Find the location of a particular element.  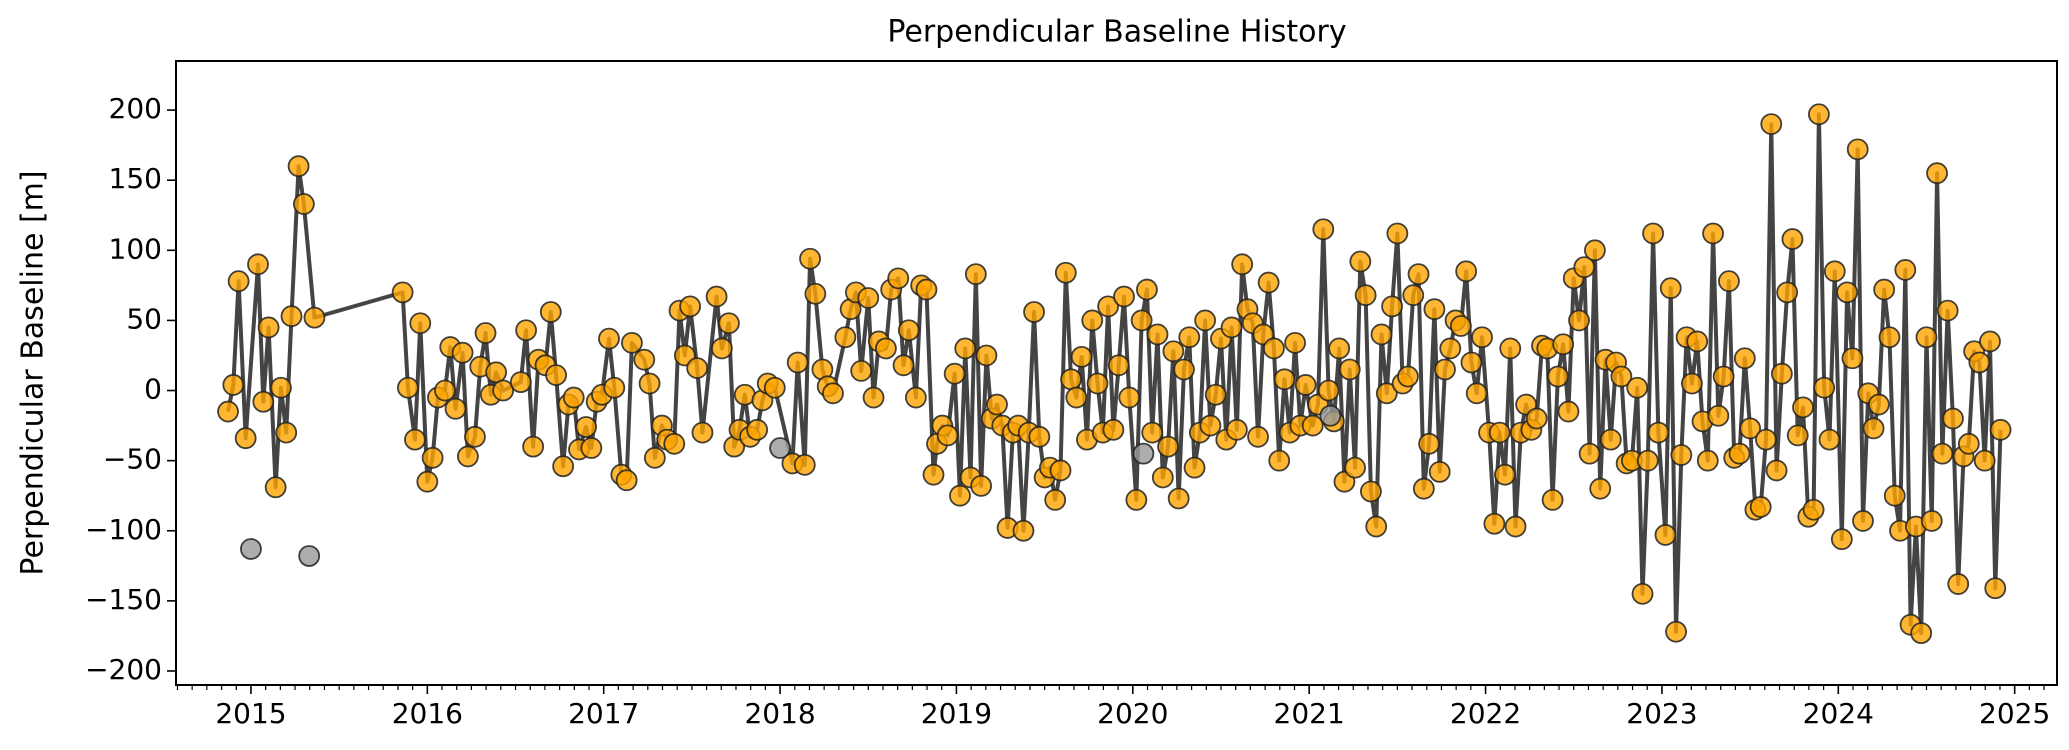

x-tick-label: 2024 is located at coordinates (1838, 713).